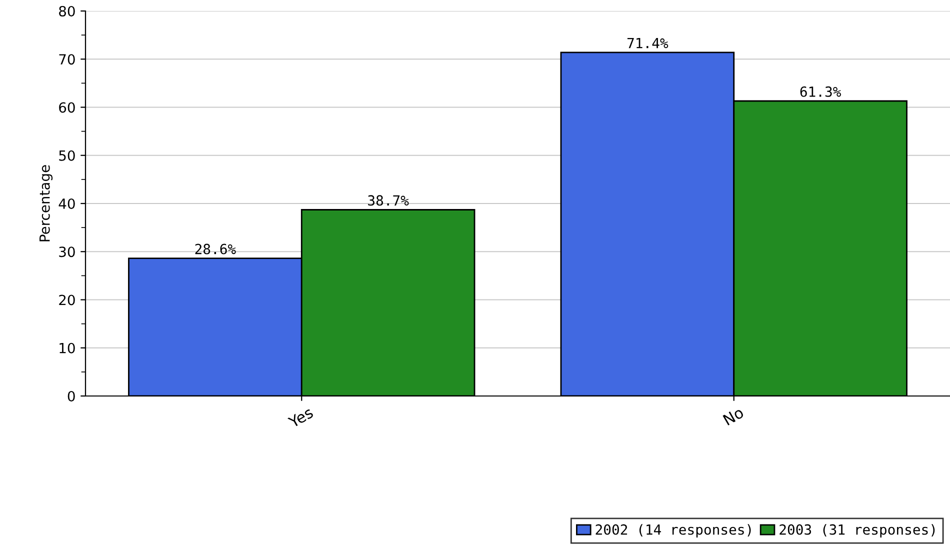 This screenshot has height=550, width=950. What do you see at coordinates (215, 249) in the screenshot?
I see `data-label: 28.6%` at bounding box center [215, 249].